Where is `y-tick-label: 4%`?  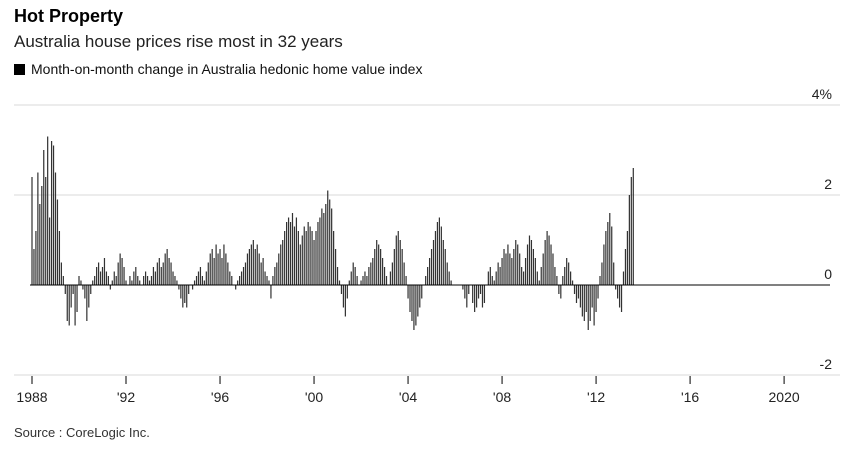 y-tick-label: 4% is located at coordinates (822, 94).